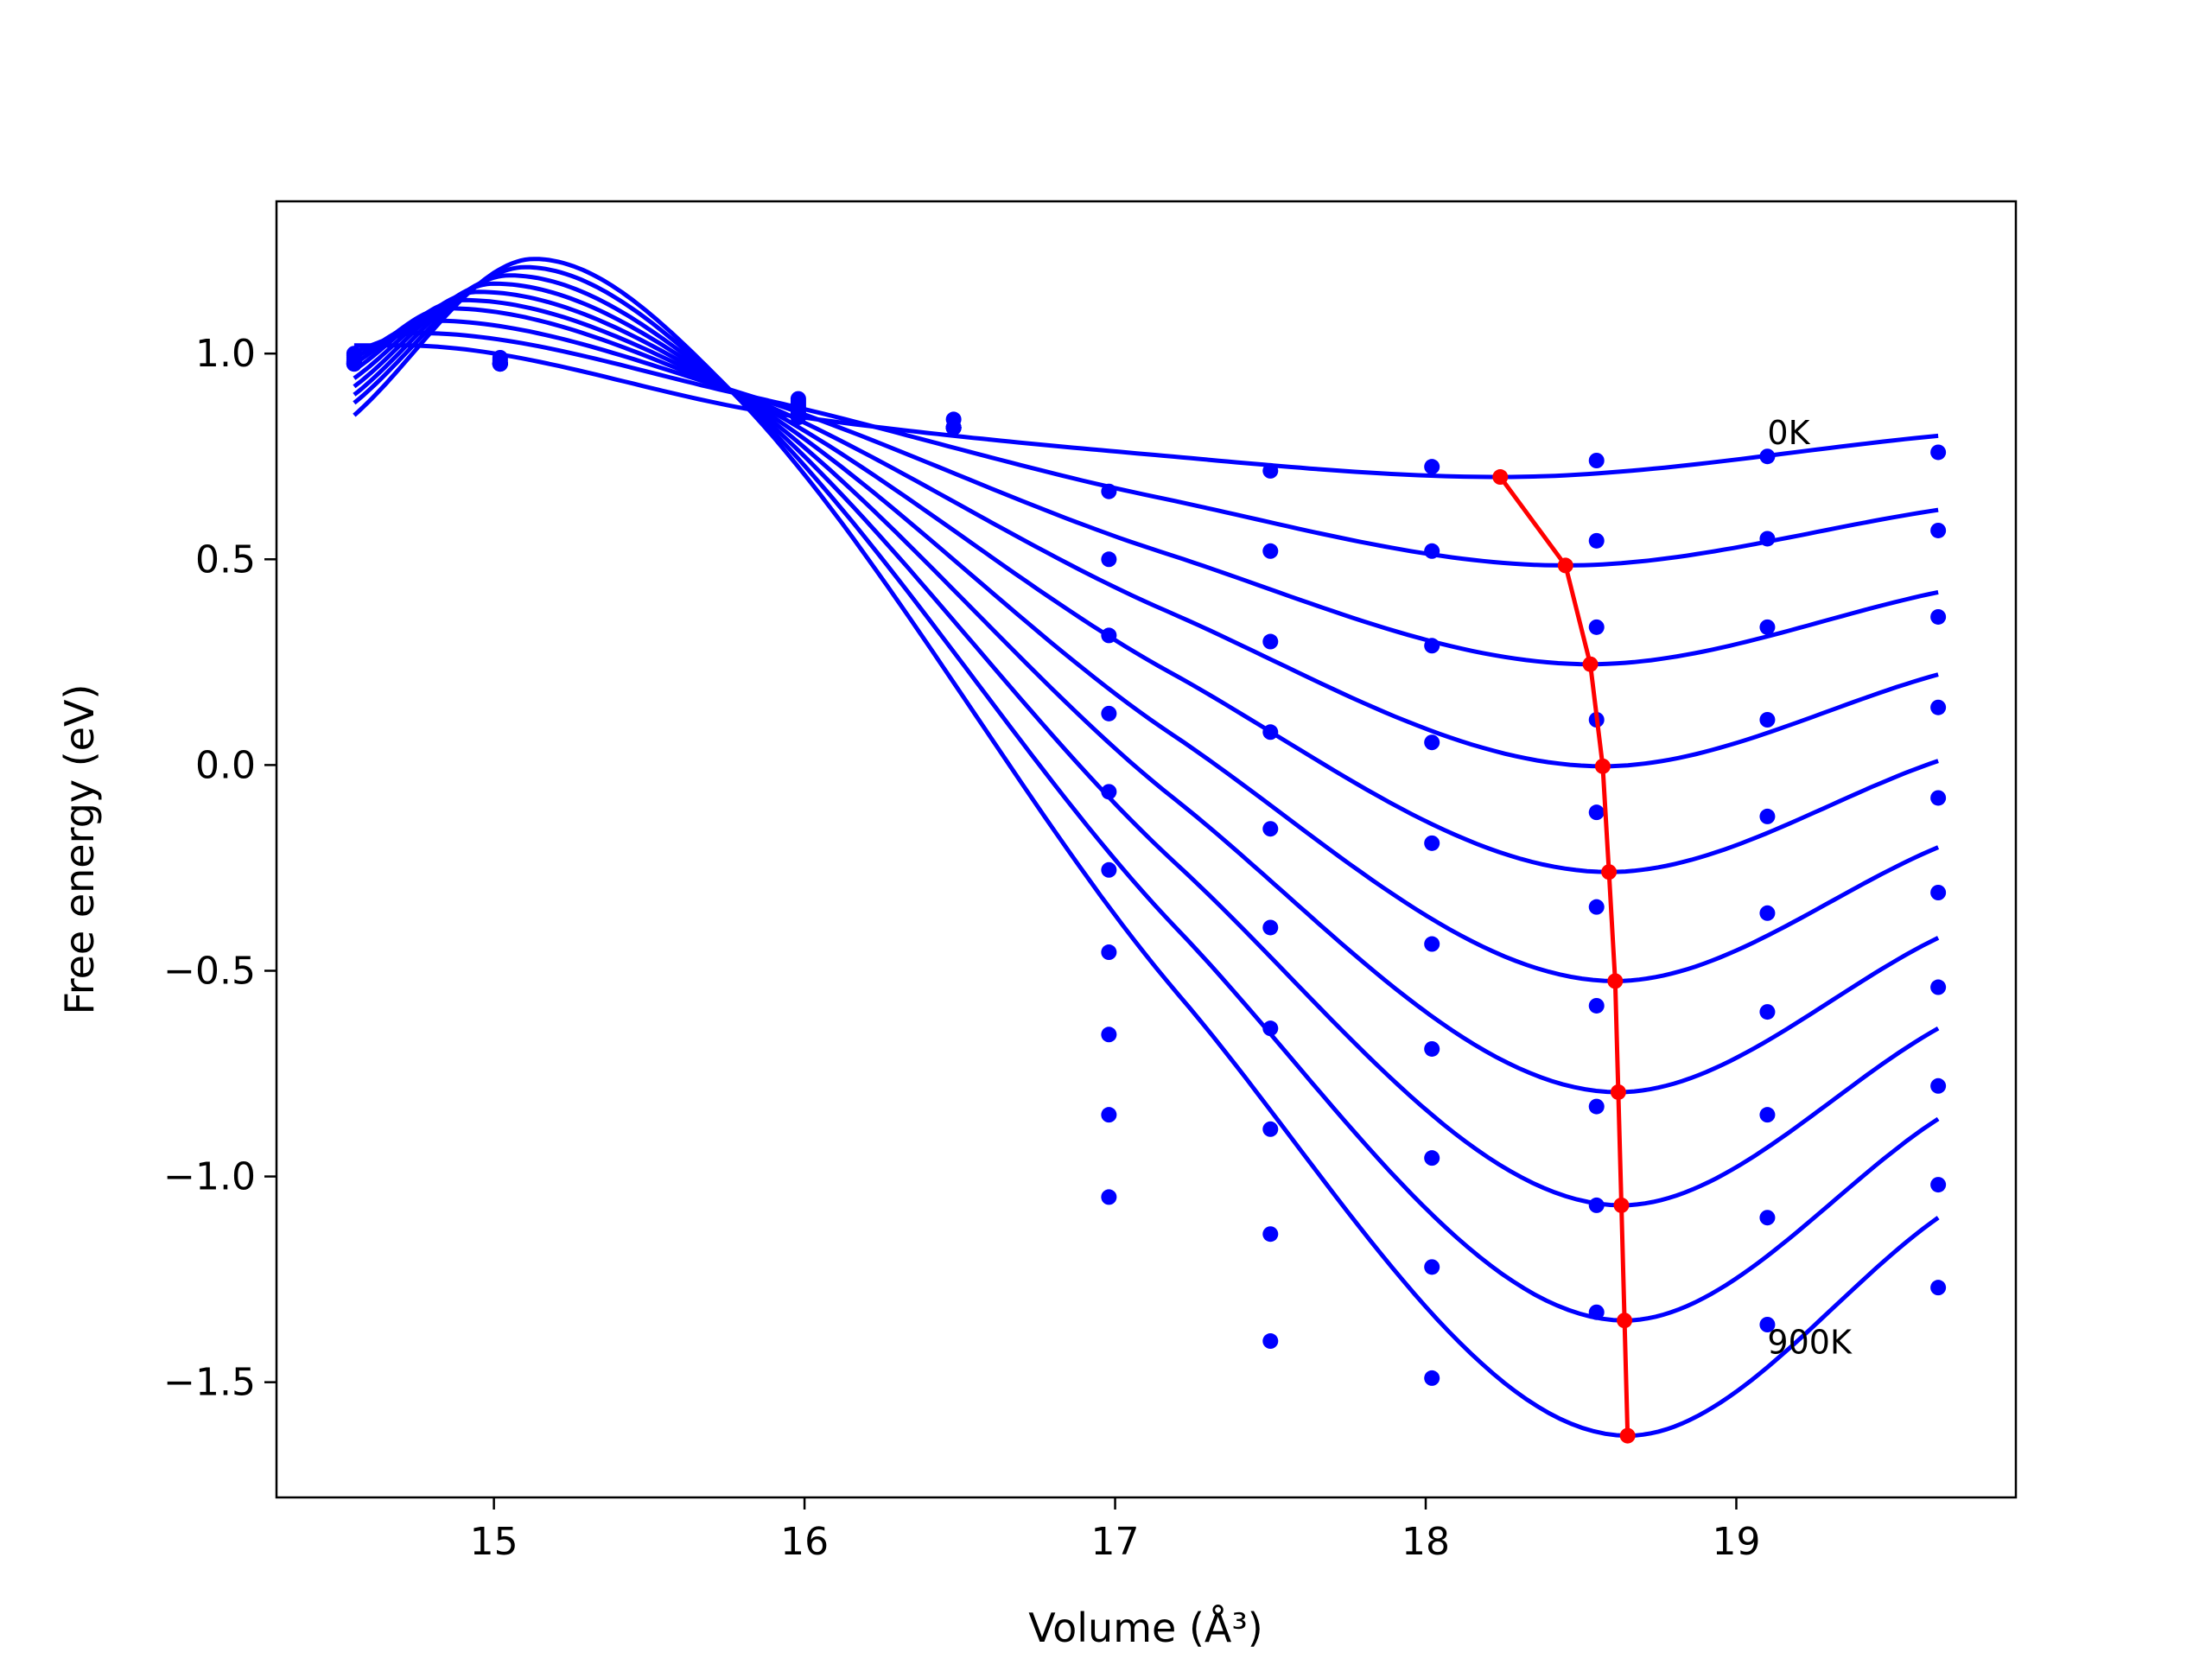 This screenshot has width=2212, height=1659. I want to click on minimum-path-line, so click(1564, 955).